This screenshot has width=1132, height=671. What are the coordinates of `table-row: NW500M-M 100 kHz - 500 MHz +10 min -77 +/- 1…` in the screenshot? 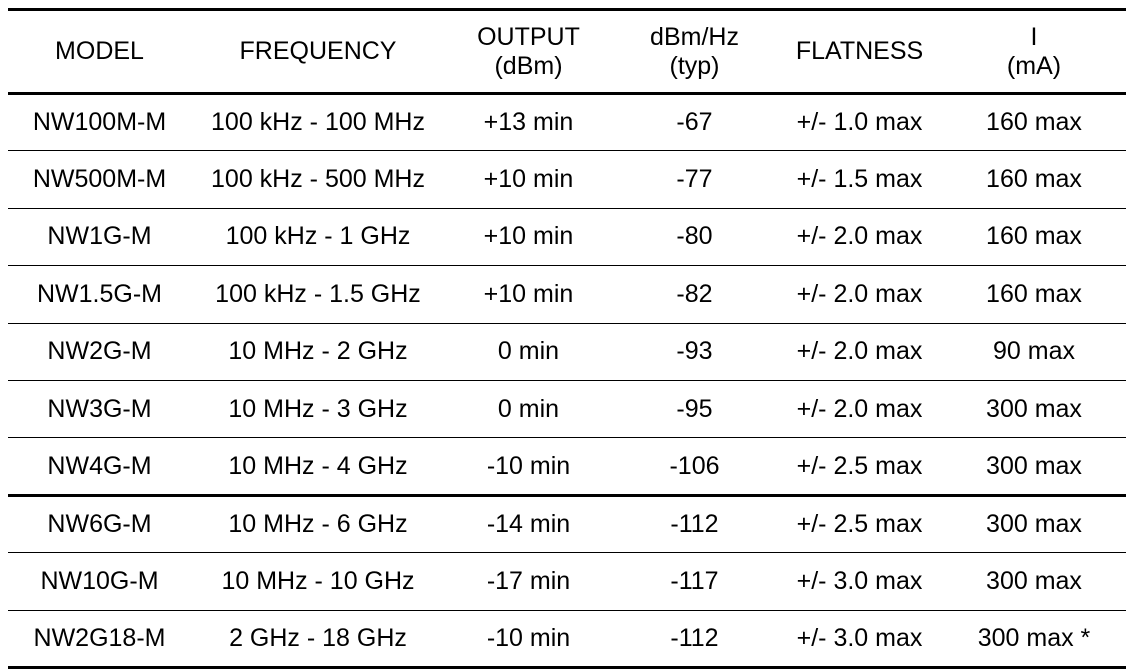 It's located at (567, 180).